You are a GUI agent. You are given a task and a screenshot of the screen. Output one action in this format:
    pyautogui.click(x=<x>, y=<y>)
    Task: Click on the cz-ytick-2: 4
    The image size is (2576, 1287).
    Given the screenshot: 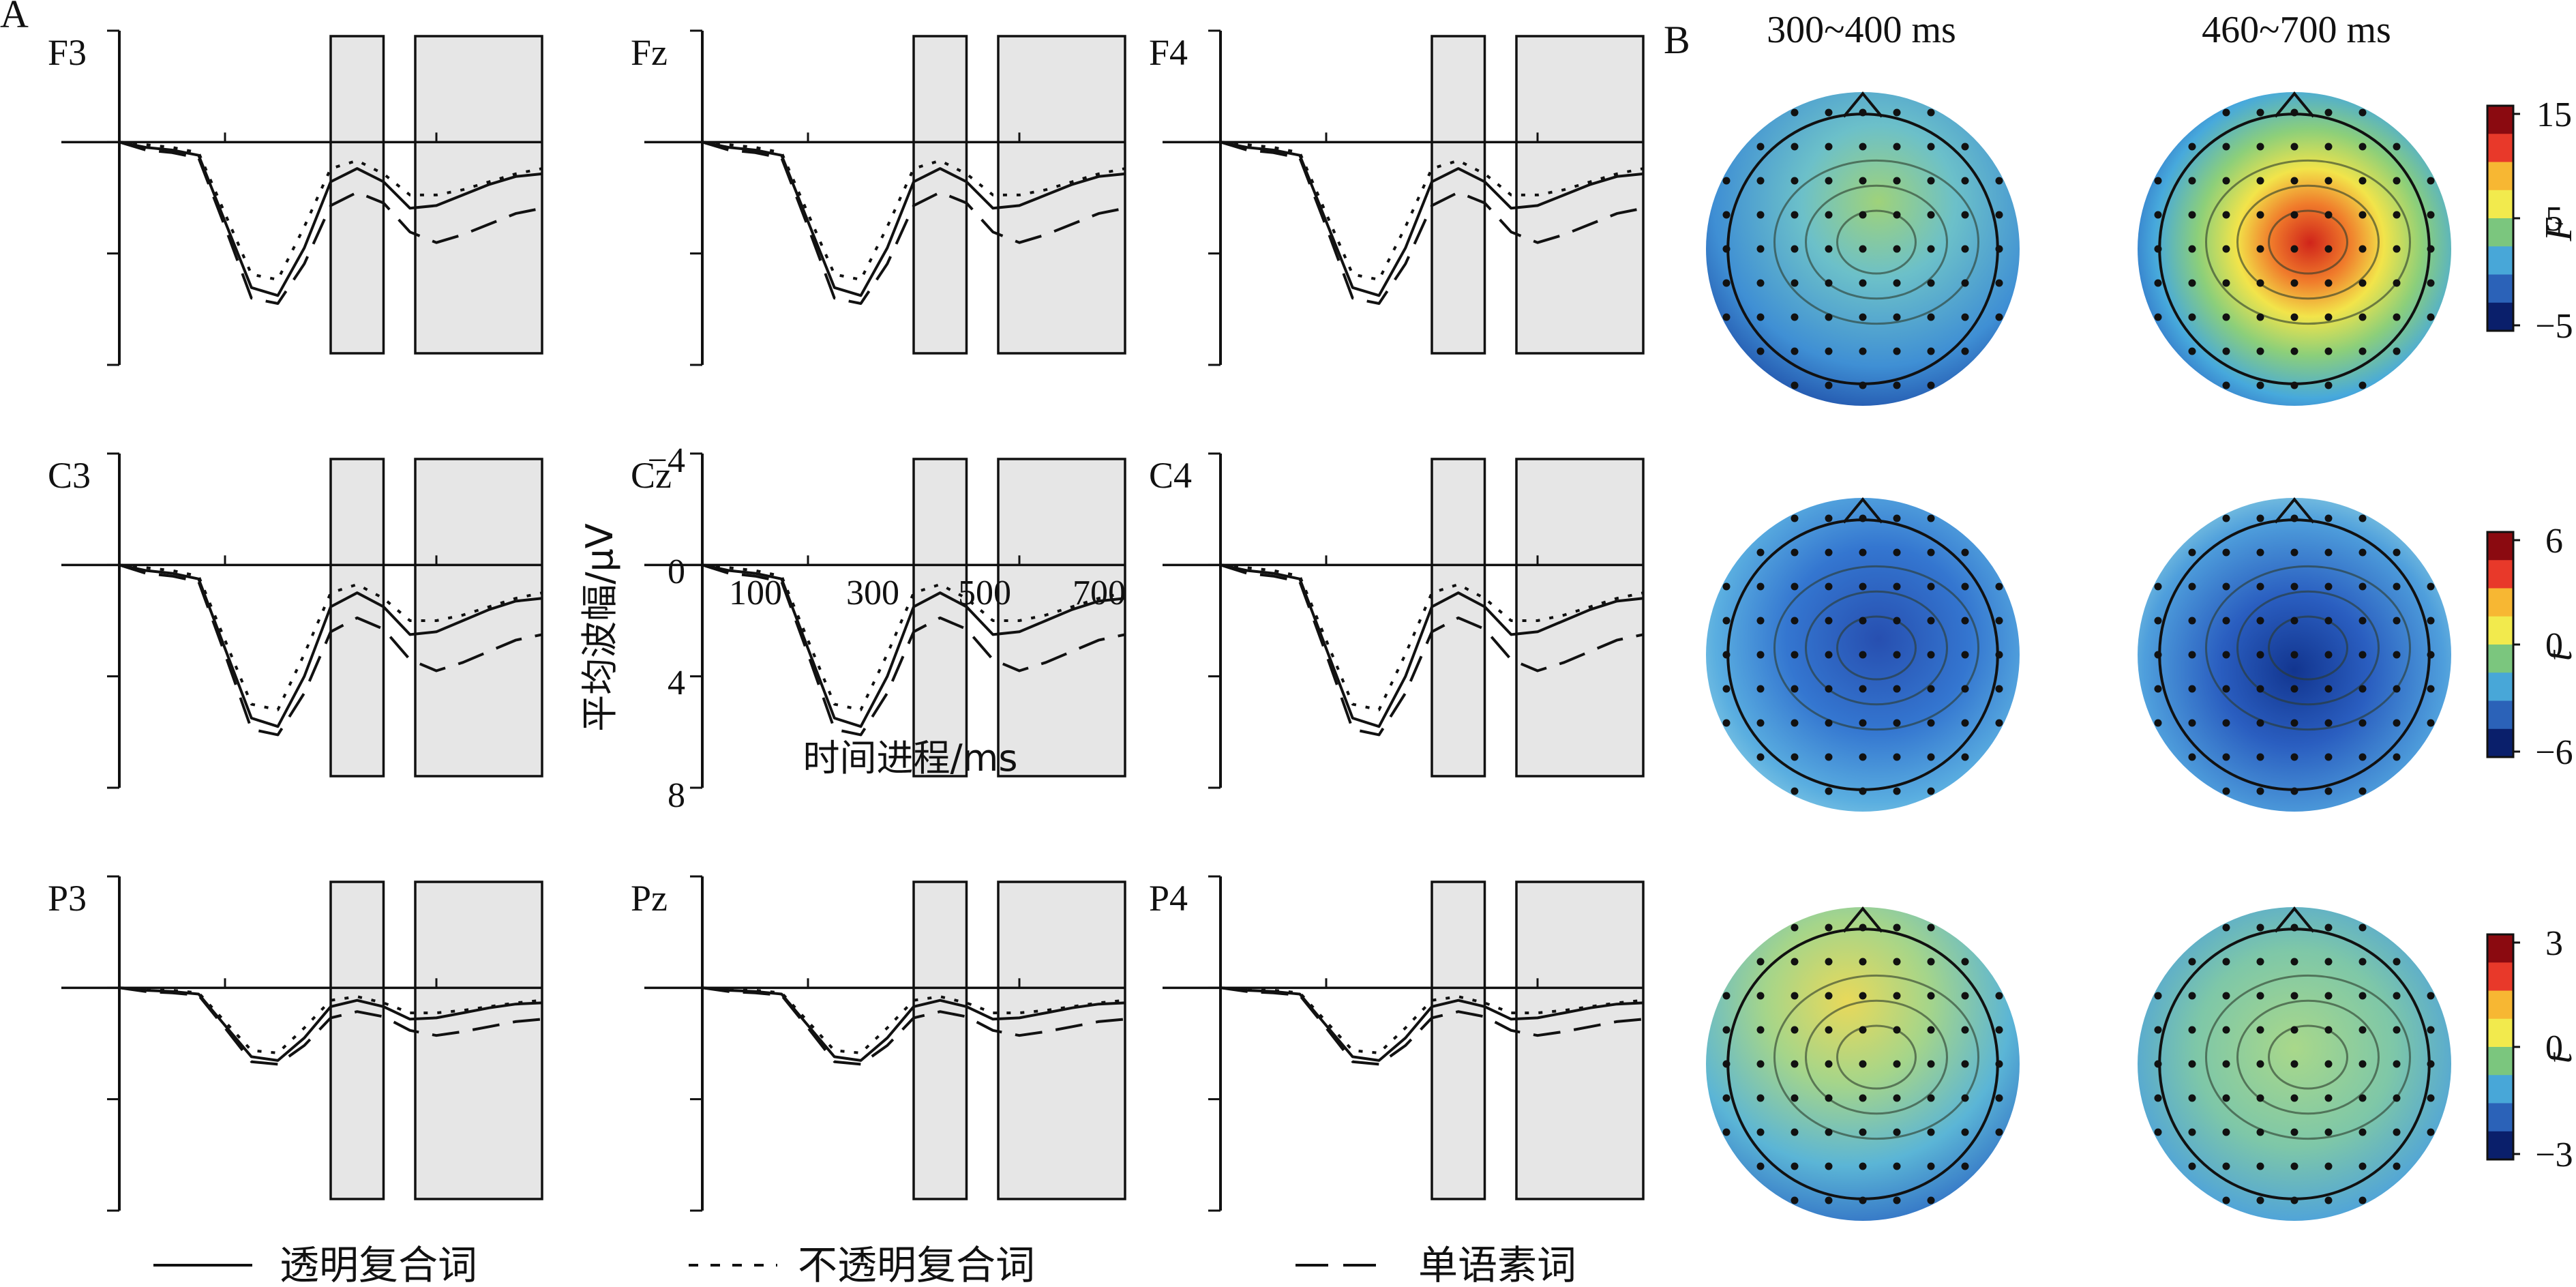 What is the action you would take?
    pyautogui.click(x=676, y=683)
    